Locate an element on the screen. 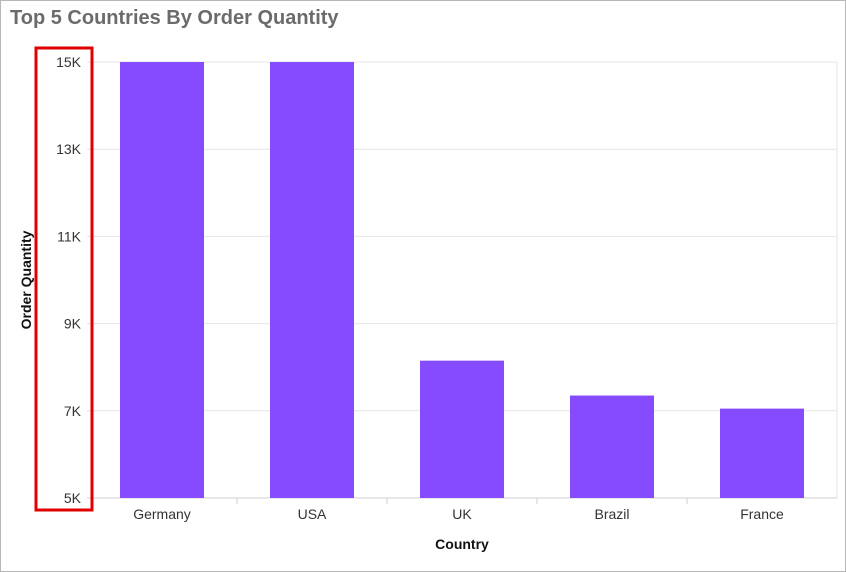 The image size is (846, 572). y-tick-label: 11K is located at coordinates (69, 236).